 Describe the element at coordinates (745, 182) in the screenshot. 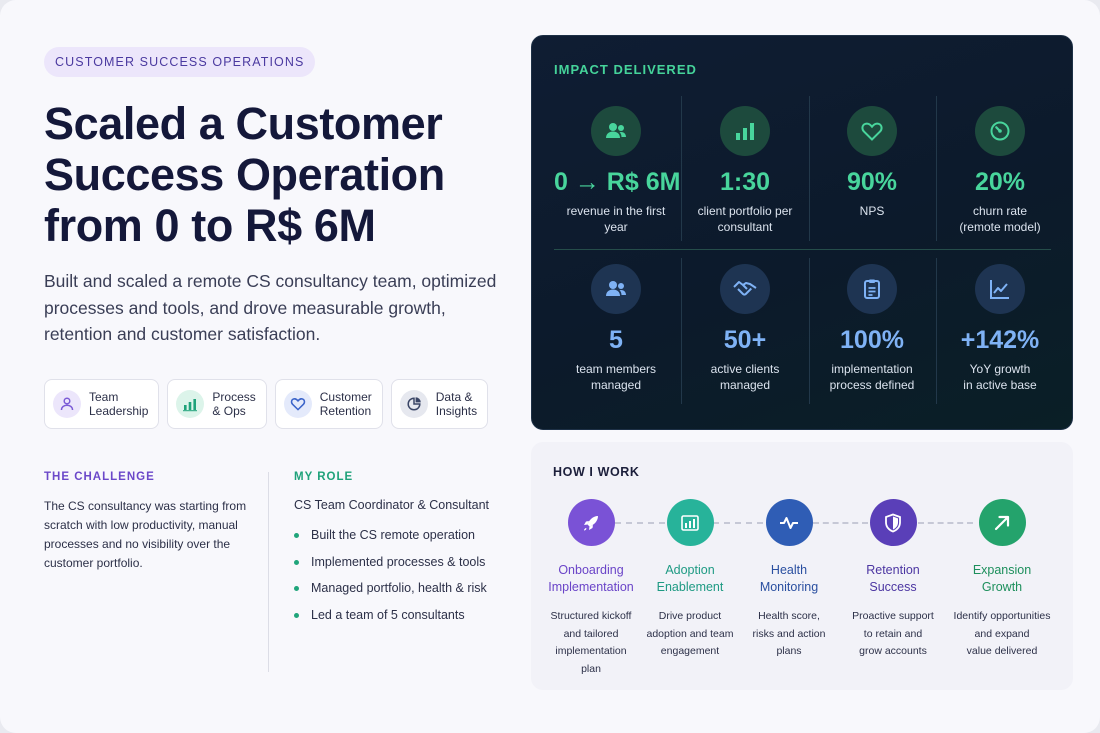

I see `metric-value: 1:30` at that location.